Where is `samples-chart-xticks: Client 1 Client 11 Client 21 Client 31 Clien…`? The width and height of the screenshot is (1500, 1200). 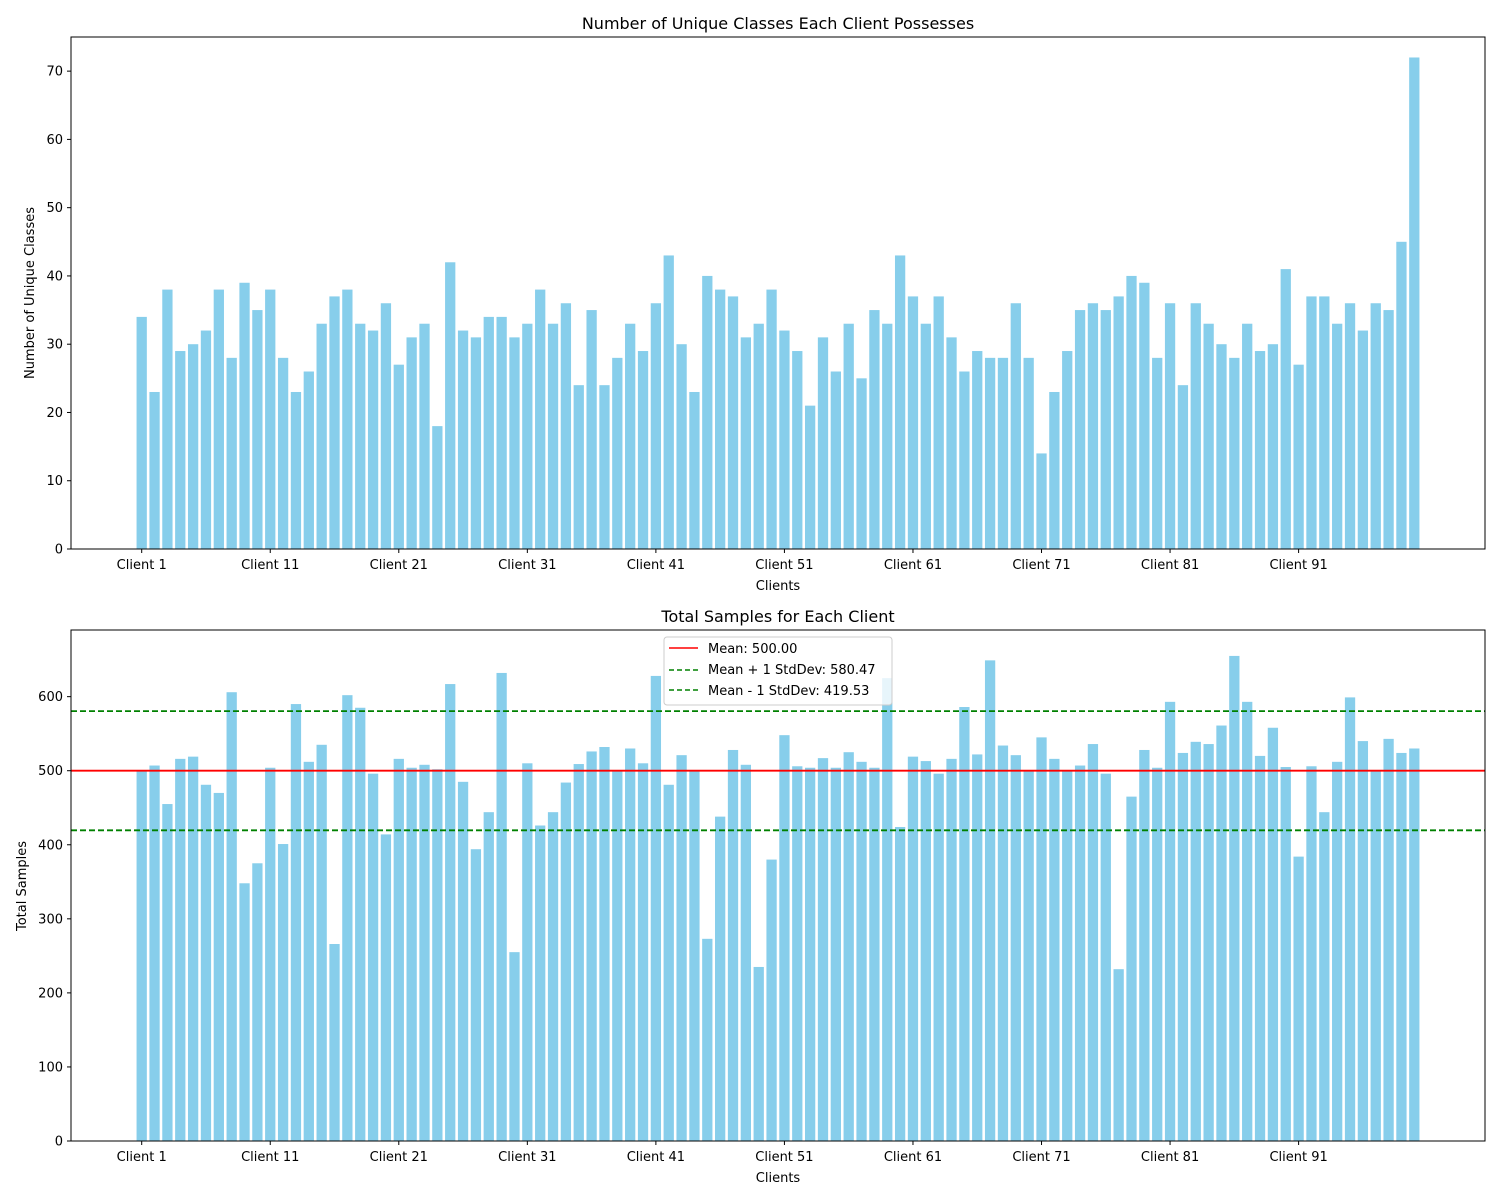 samples-chart-xticks: Client 1 Client 11 Client 21 Client 31 Clien… is located at coordinates (722, 1153).